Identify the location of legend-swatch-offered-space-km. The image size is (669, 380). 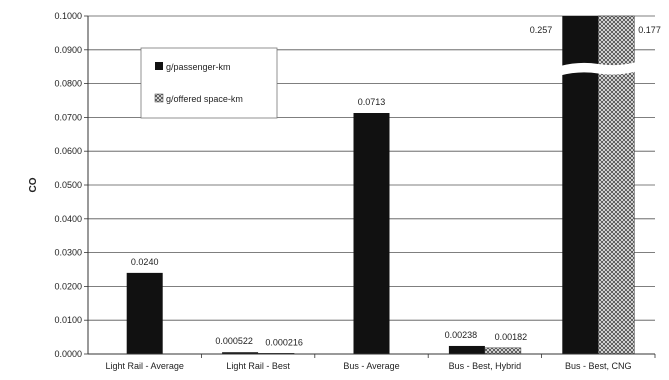
(159, 98).